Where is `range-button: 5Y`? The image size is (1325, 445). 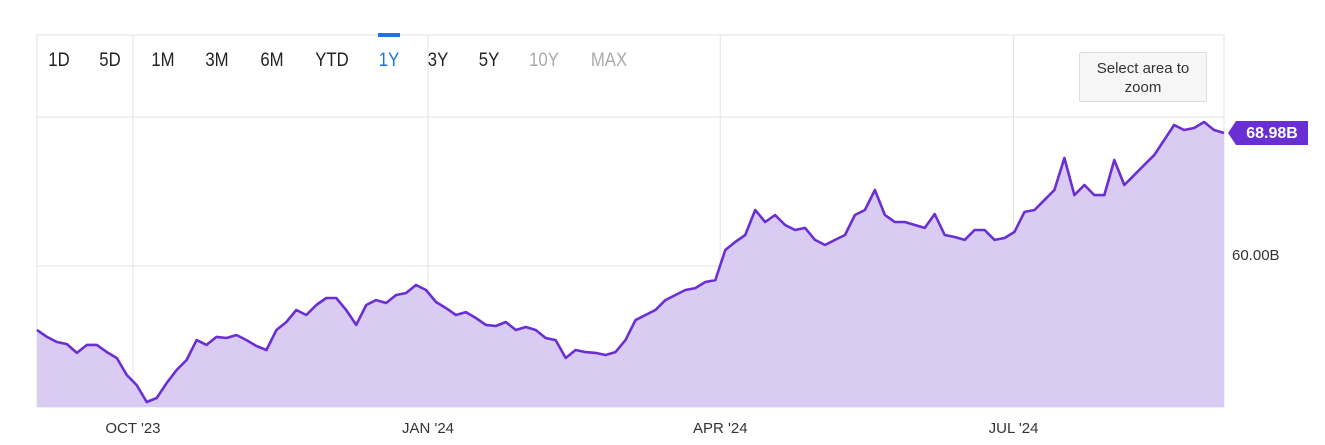
range-button: 5Y is located at coordinates (489, 60).